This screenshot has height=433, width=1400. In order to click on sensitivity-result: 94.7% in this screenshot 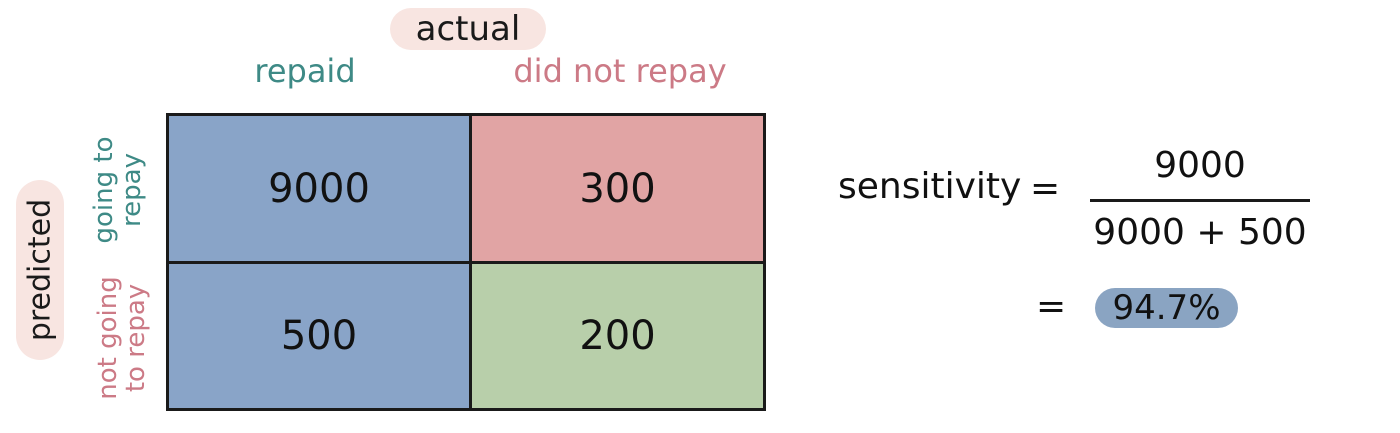, I will do `click(1166, 308)`.